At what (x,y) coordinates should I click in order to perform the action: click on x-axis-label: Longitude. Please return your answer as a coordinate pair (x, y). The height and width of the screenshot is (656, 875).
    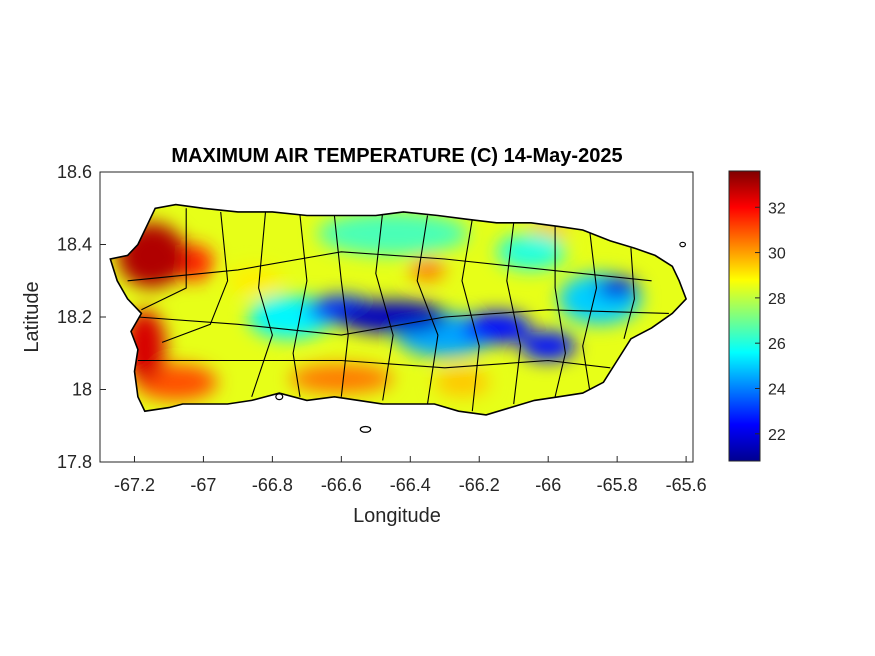
    Looking at the image, I should click on (397, 516).